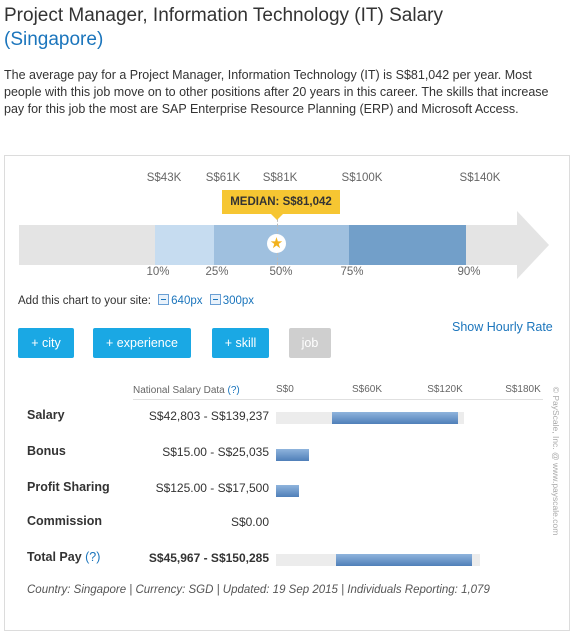 This screenshot has width=575, height=635. I want to click on axis-tick: S$0, so click(285, 389).